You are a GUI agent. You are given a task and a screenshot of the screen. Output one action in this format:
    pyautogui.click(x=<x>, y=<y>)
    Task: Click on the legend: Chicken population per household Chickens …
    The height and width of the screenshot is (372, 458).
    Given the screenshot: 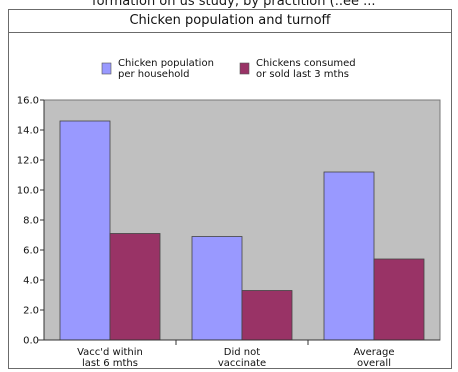 What is the action you would take?
    pyautogui.click(x=228, y=69)
    